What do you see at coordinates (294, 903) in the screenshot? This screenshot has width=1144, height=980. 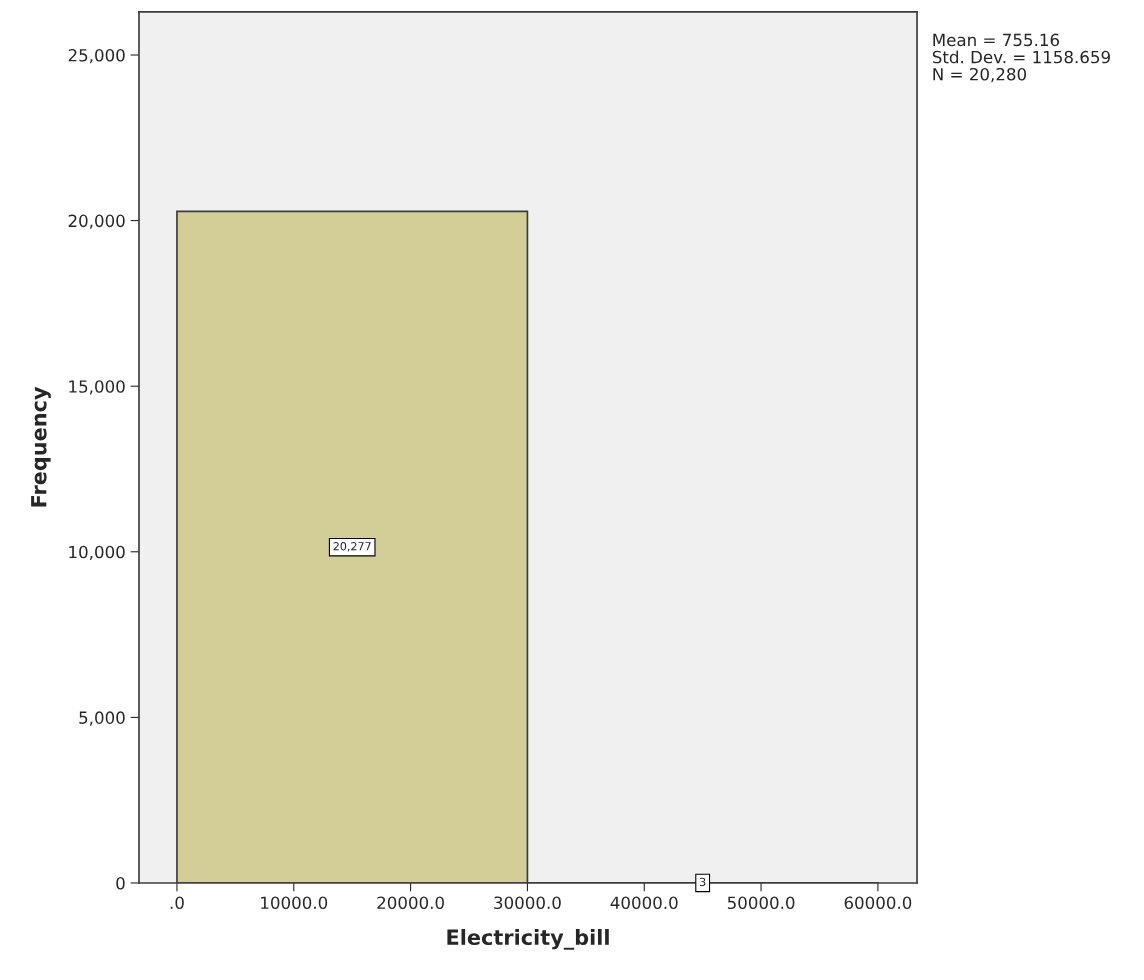 I see `x-tick-label: 10000.0` at bounding box center [294, 903].